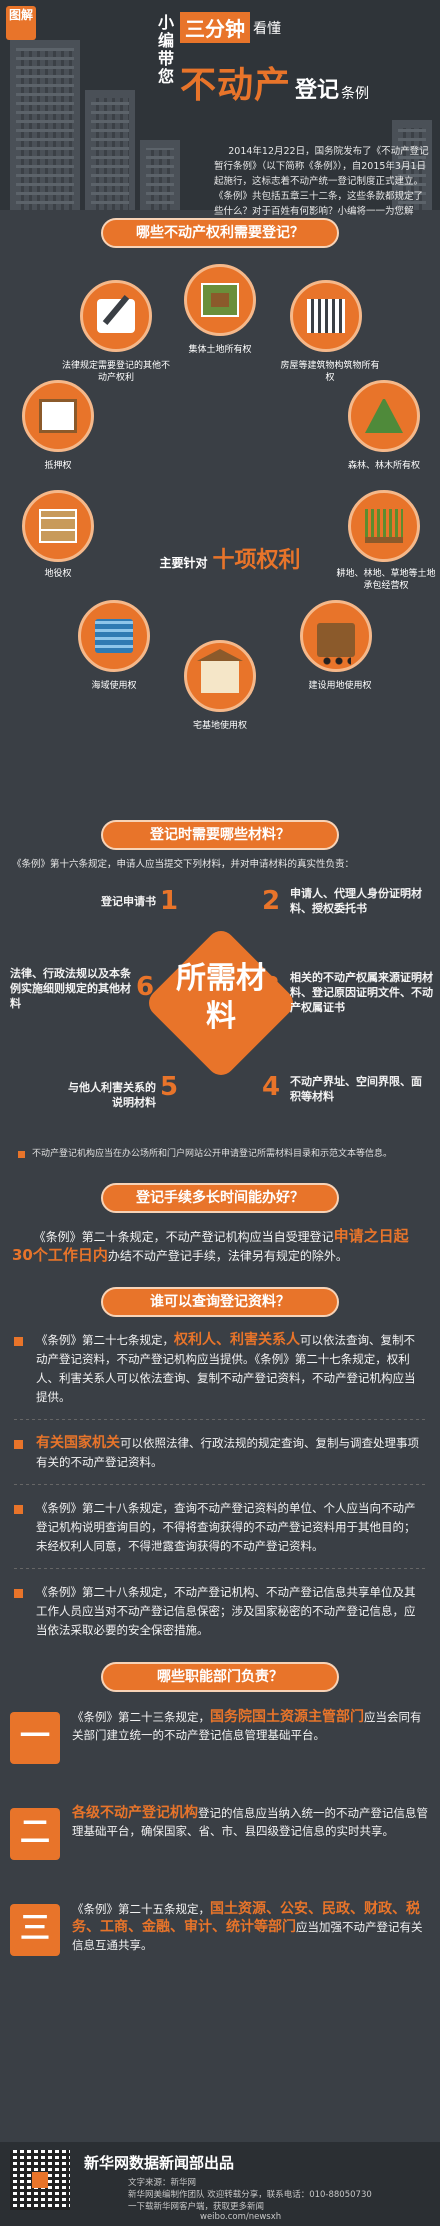 This screenshot has width=440, height=2226. What do you see at coordinates (330, 372) in the screenshot?
I see `right-label: 房屋等建筑物构筑物所有权` at bounding box center [330, 372].